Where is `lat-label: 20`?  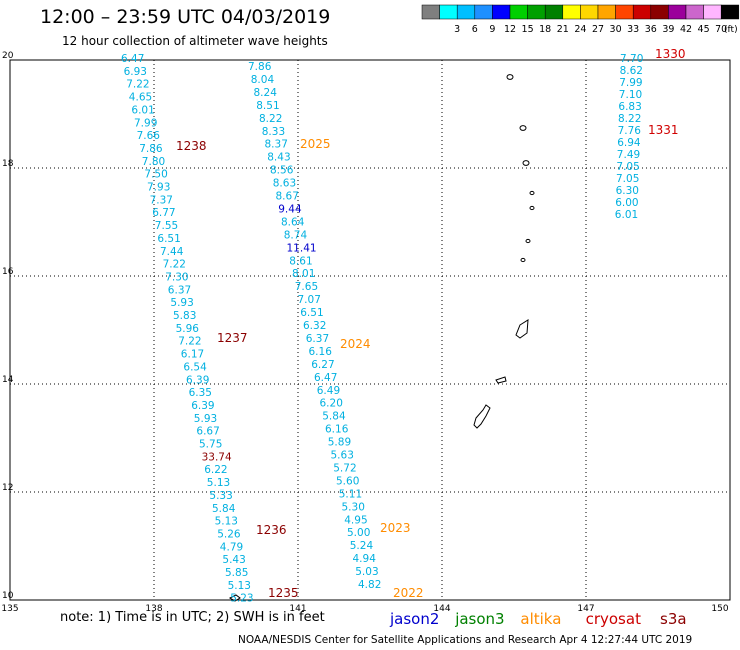 lat-label: 20 is located at coordinates (8, 56).